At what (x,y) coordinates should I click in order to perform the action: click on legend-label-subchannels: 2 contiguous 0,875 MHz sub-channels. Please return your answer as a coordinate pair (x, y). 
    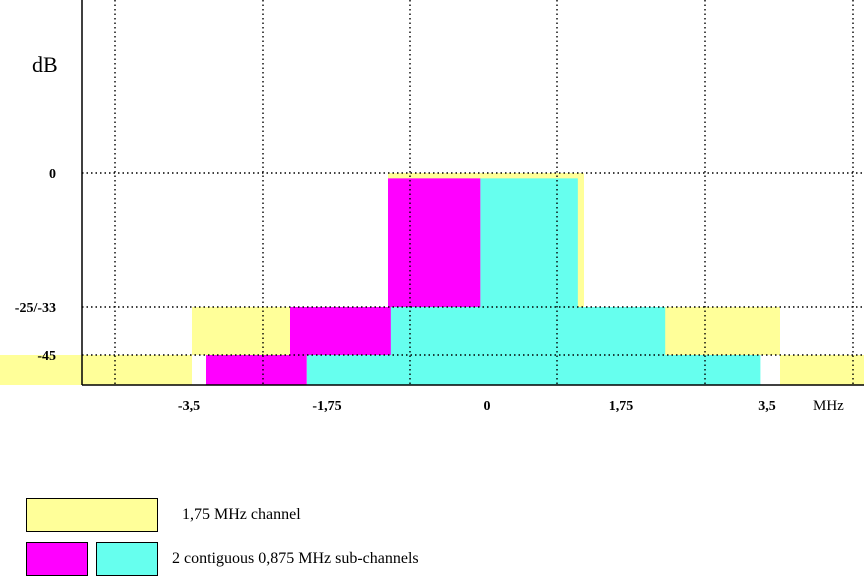
    Looking at the image, I should click on (295, 558).